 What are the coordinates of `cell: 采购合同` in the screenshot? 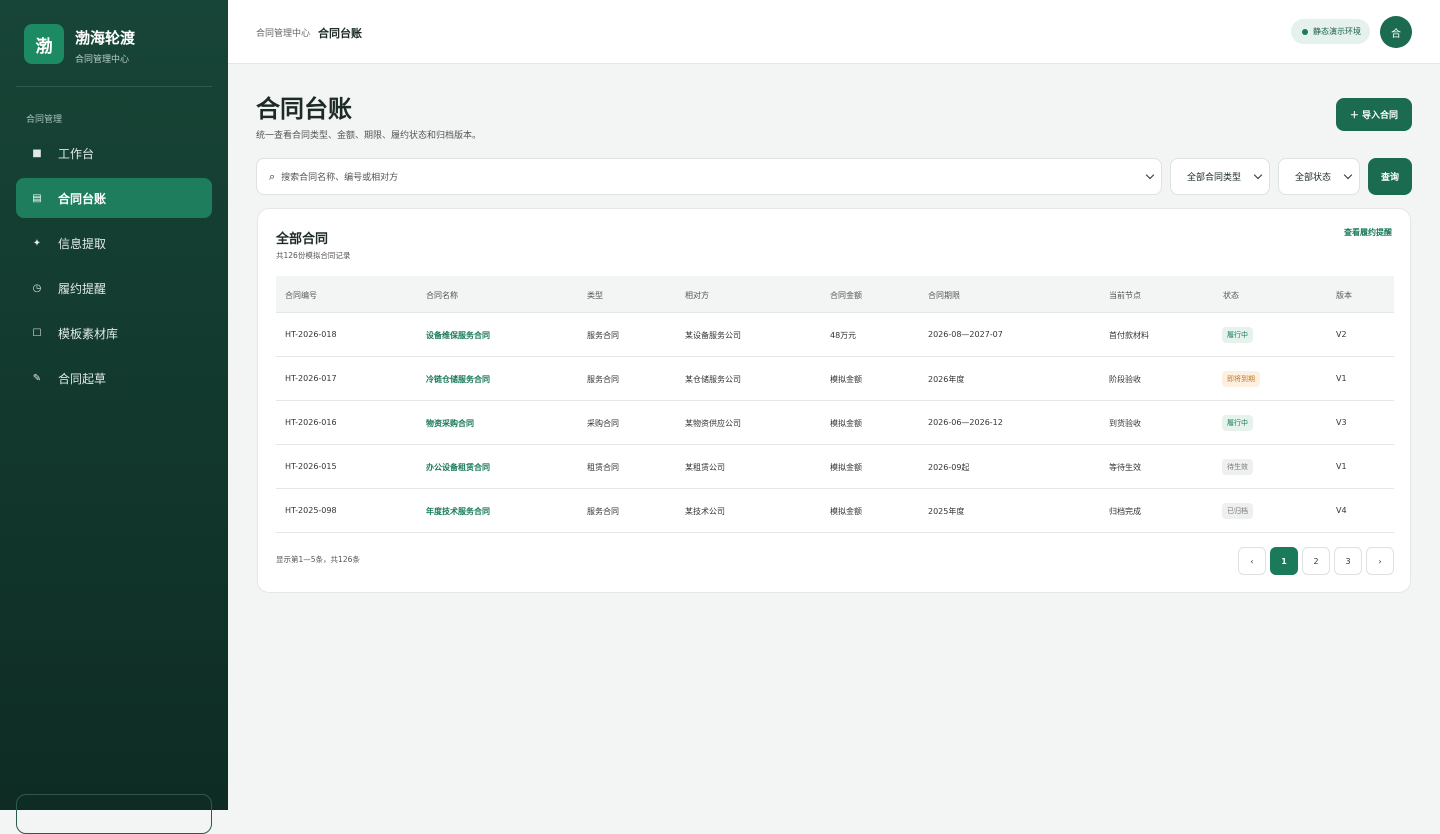 It's located at (603, 423).